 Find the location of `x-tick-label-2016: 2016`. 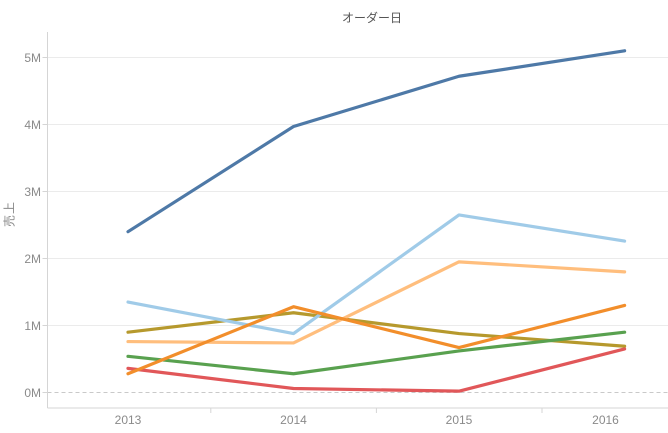

x-tick-label-2016: 2016 is located at coordinates (605, 420).